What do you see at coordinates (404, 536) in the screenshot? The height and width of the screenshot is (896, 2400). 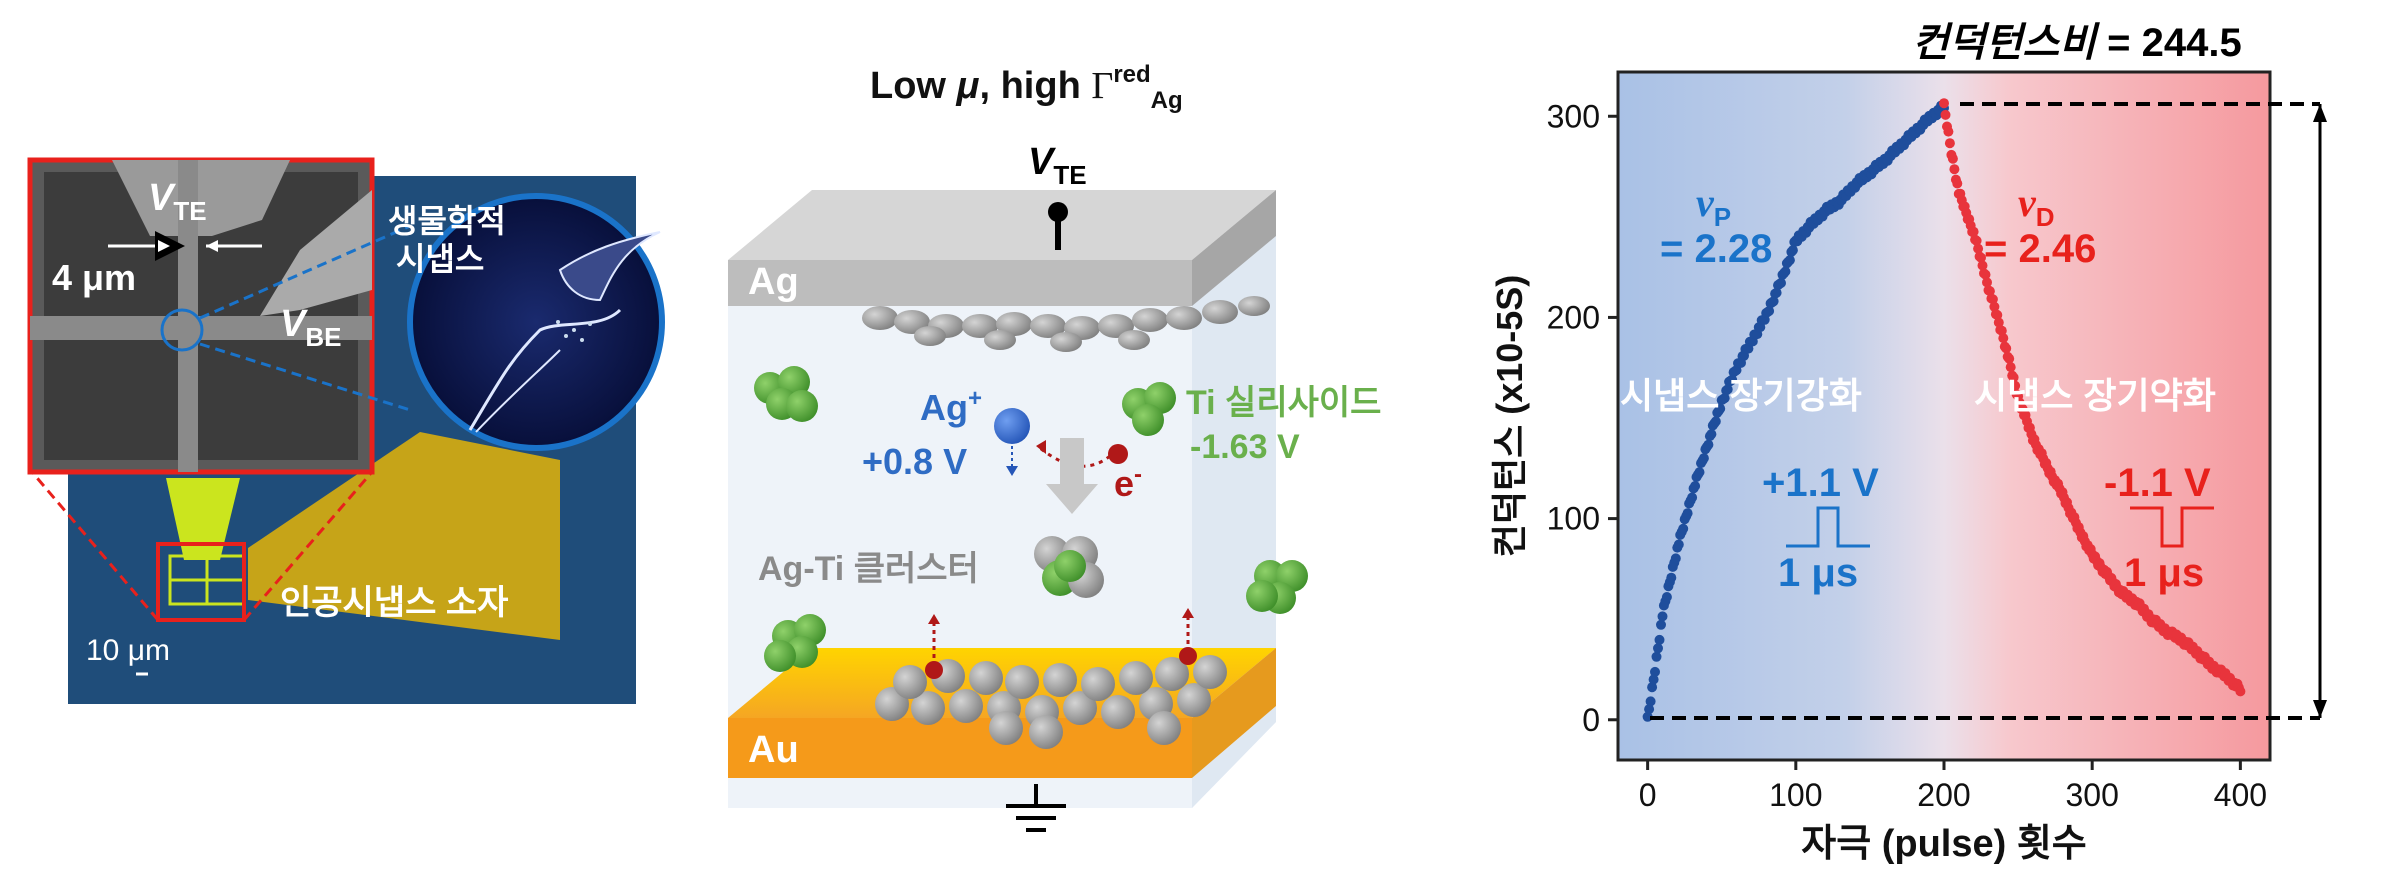 I see `device-electrode` at bounding box center [404, 536].